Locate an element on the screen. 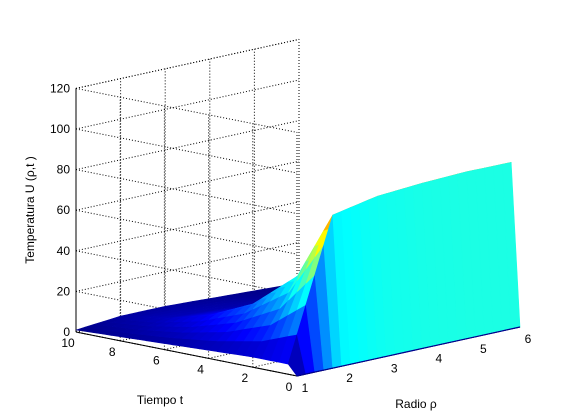  z-tick-label: 80 is located at coordinates (64, 170).